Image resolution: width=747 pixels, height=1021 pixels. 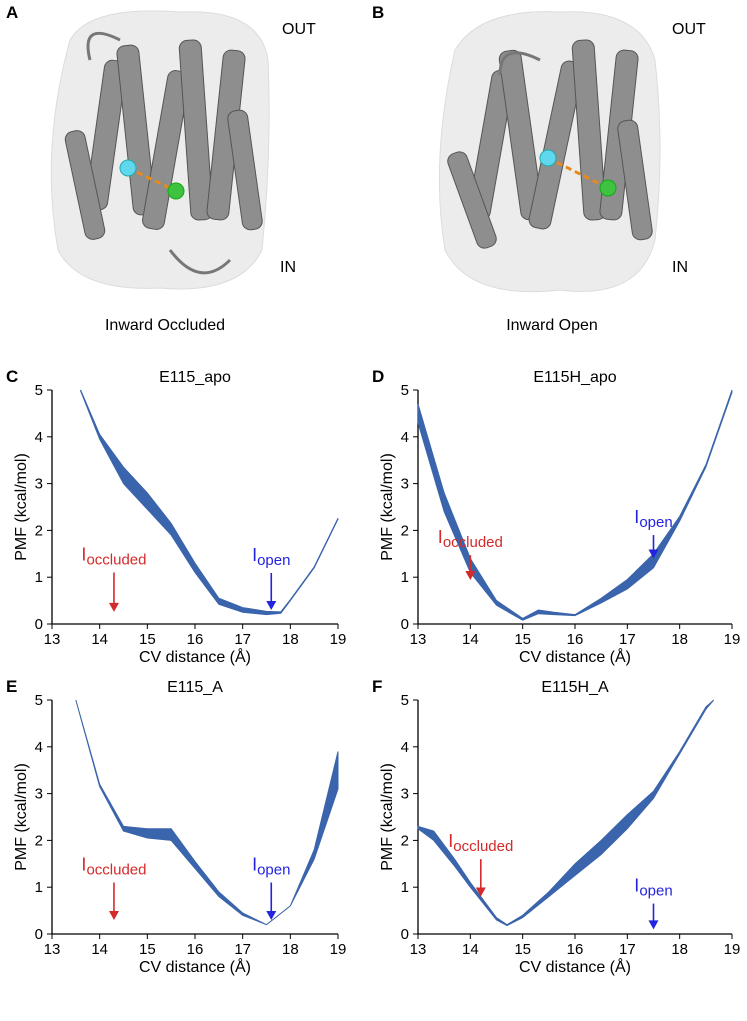 What do you see at coordinates (575, 687) in the screenshot?
I see `chart-title: E115H_A` at bounding box center [575, 687].